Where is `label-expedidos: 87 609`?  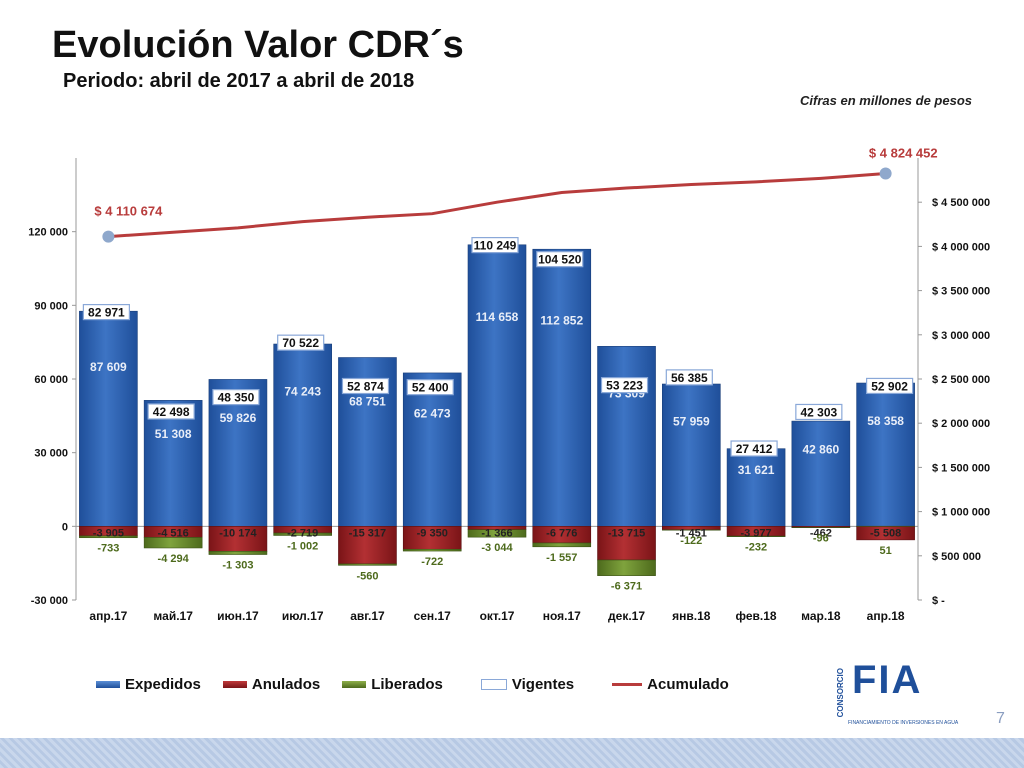 label-expedidos: 87 609 is located at coordinates (108, 367).